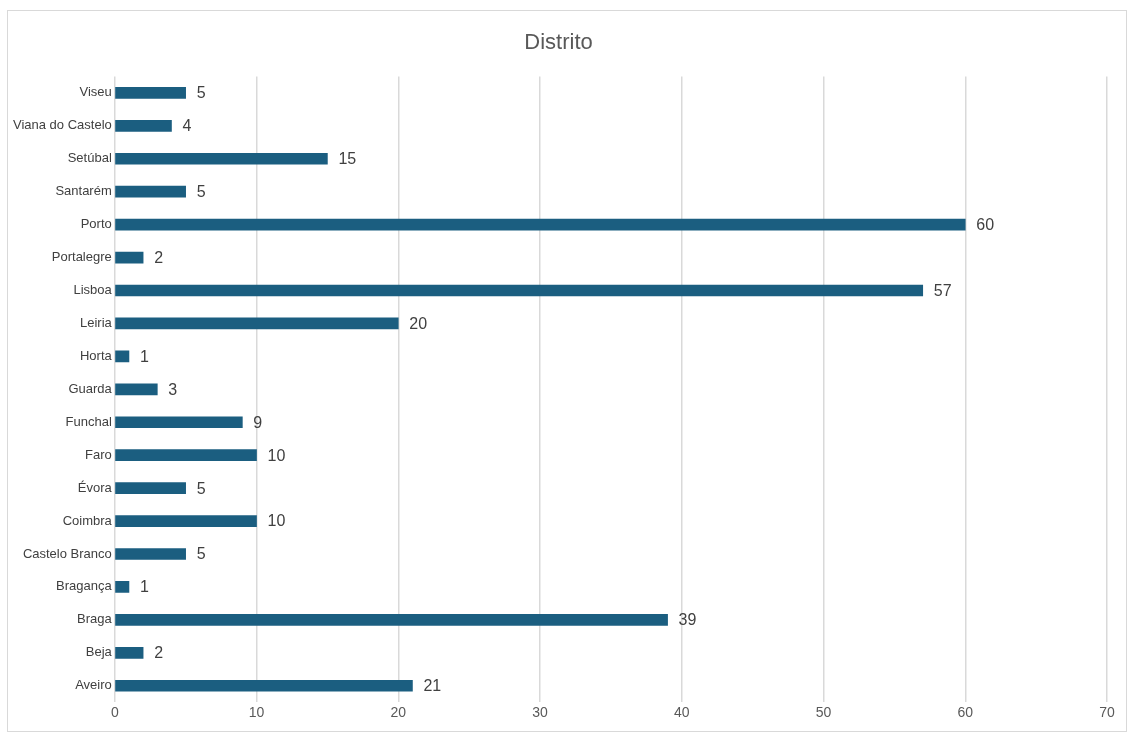  I want to click on chart-title: Distrito, so click(558, 42).